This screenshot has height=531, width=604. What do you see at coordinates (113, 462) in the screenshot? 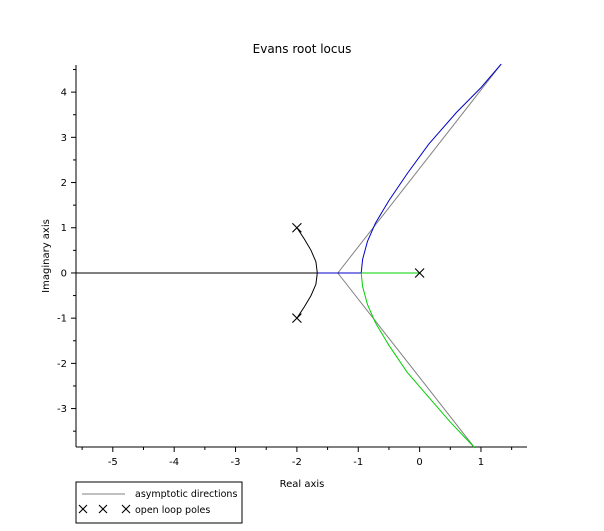
I see `x-tick-label: -5` at bounding box center [113, 462].